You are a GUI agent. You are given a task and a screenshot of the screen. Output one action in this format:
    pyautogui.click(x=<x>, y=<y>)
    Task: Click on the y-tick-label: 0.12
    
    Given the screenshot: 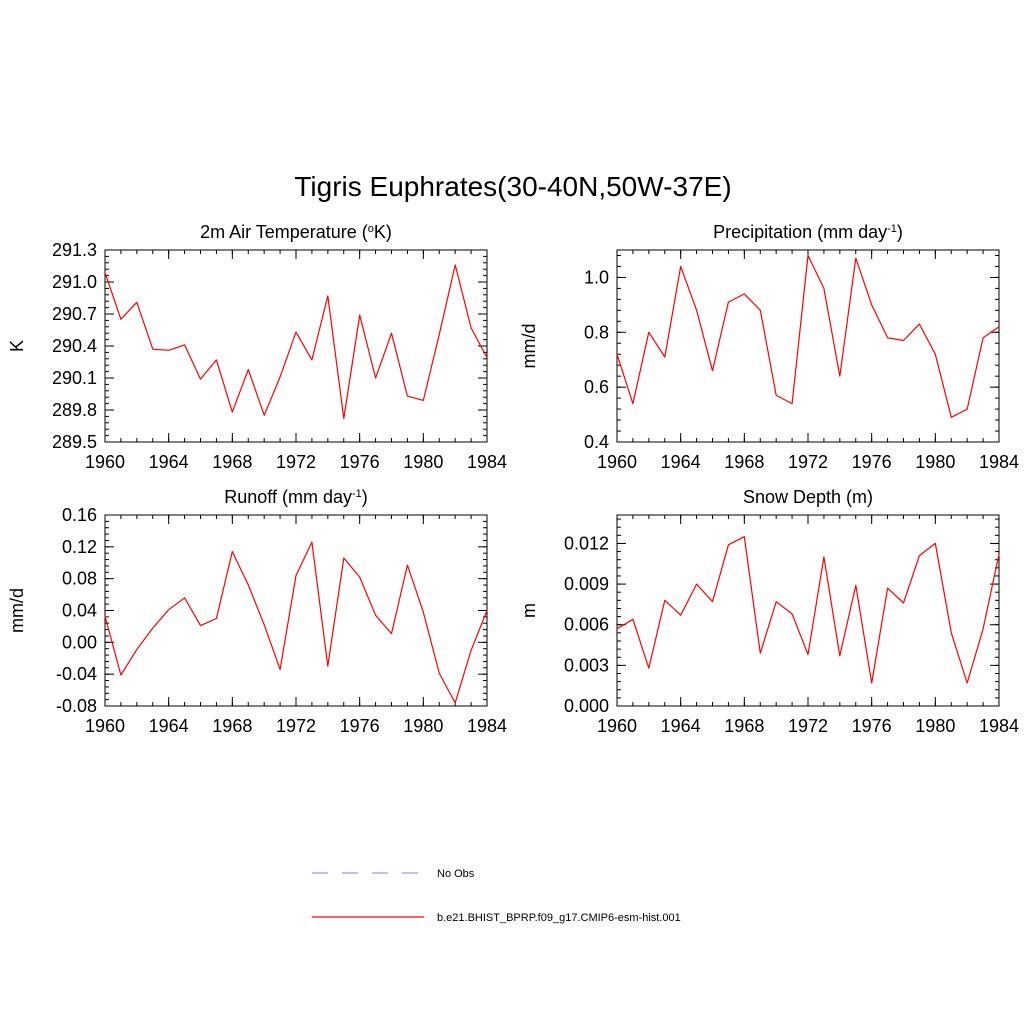 What is the action you would take?
    pyautogui.click(x=79, y=547)
    